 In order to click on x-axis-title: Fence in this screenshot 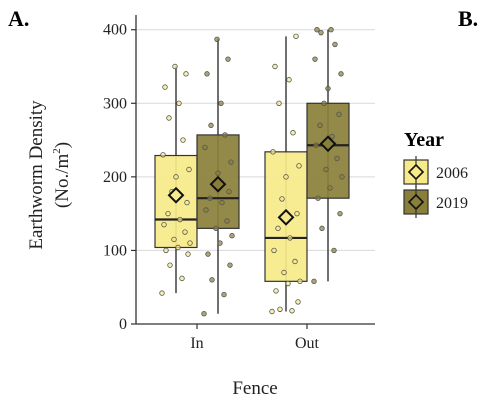, I will do `click(254, 388)`.